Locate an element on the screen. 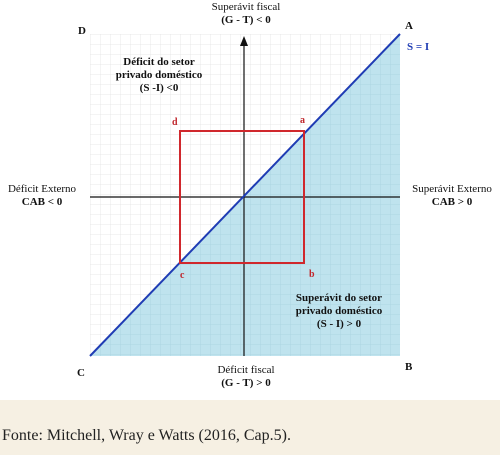  point-b-label: b is located at coordinates (312, 274).